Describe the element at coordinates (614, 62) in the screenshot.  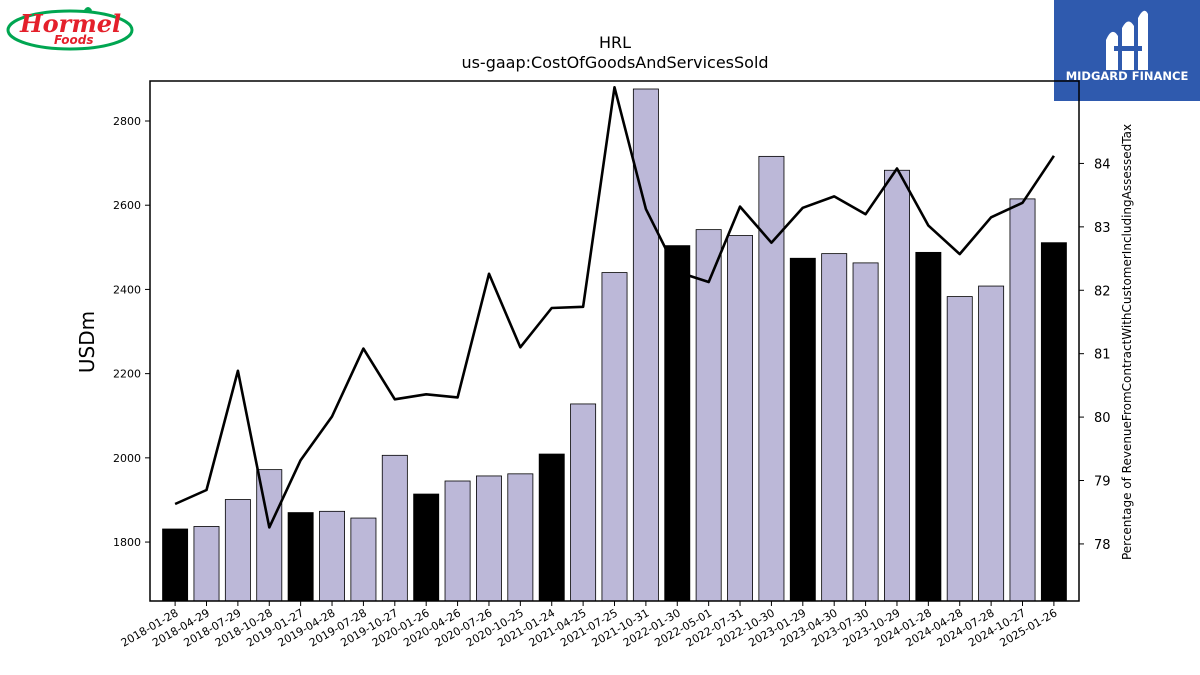
I see `chart-subtitle: us-gaap:CostOfGoodsAndServicesSold` at that location.